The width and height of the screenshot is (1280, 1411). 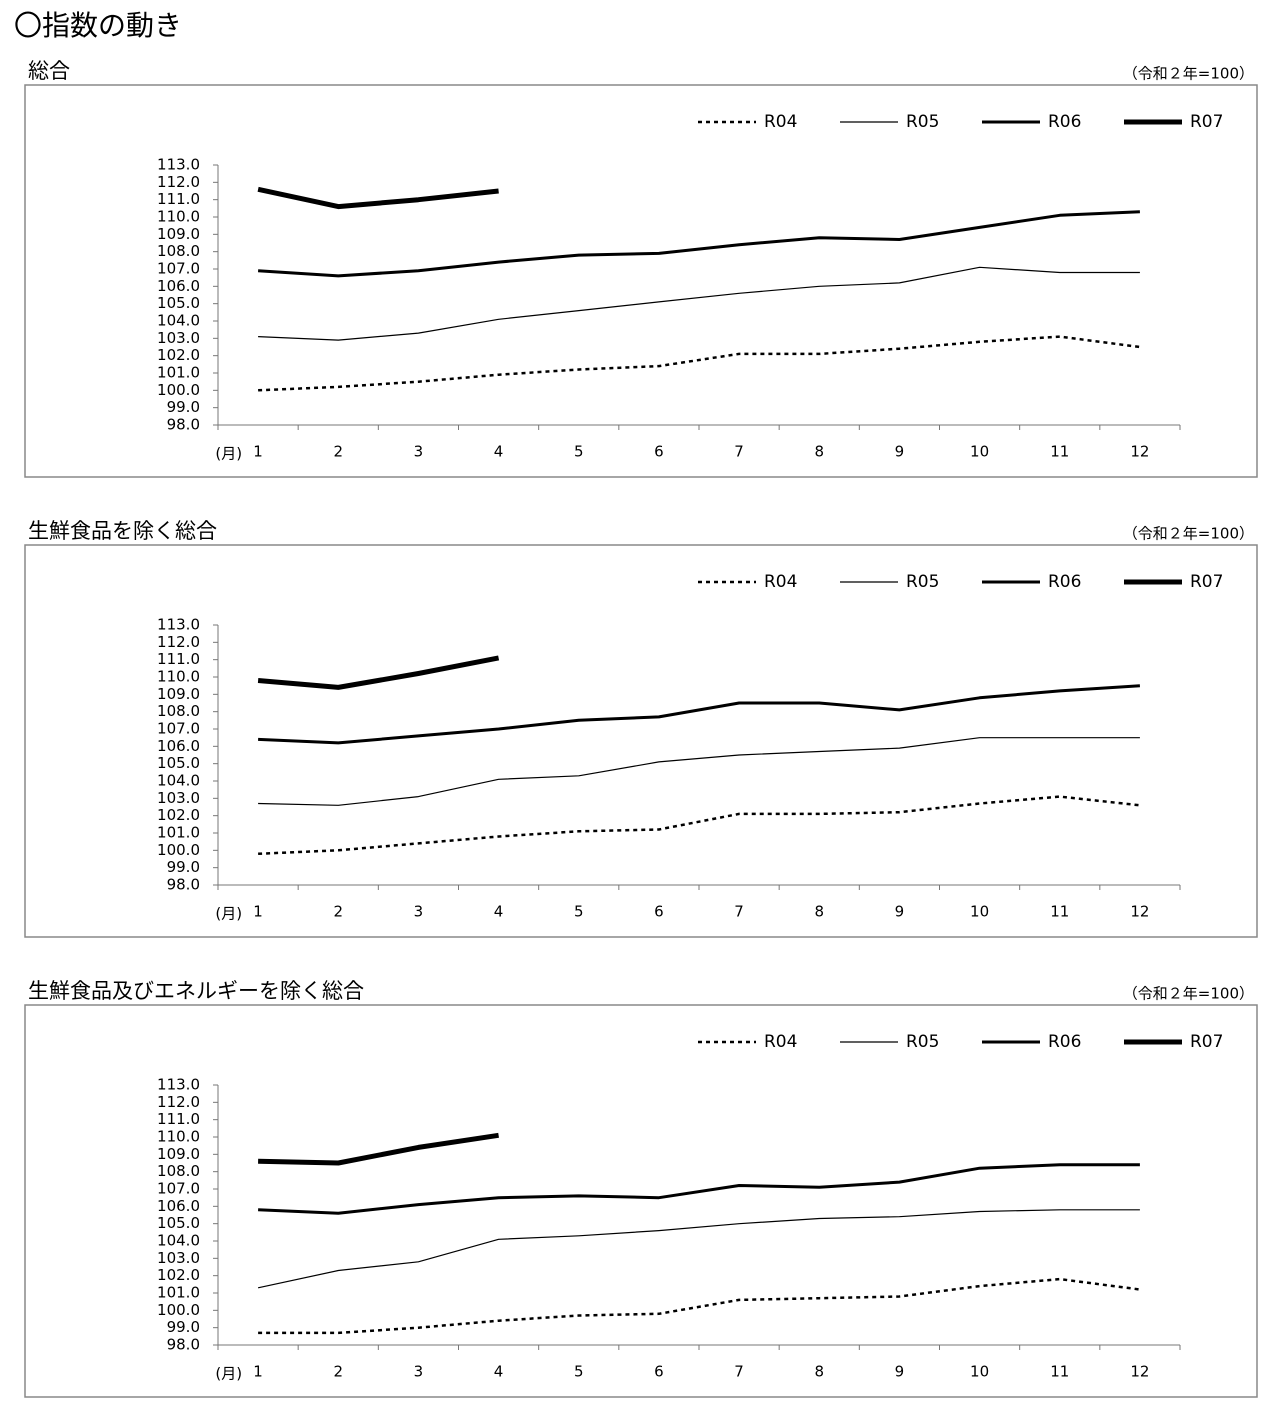 What do you see at coordinates (196, 991) in the screenshot?
I see `chart-title: 生鮮食品及びエネルギーを除く総合` at bounding box center [196, 991].